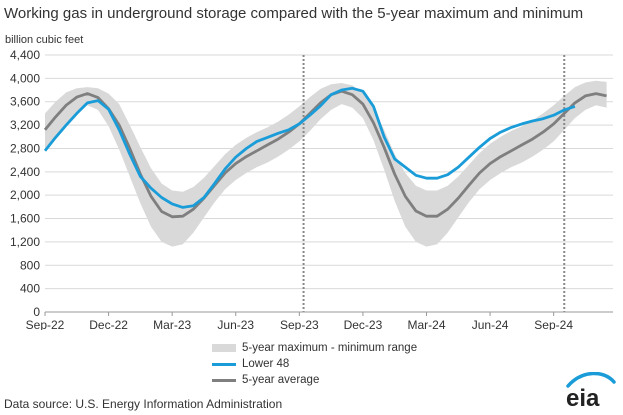  I want to click on y-tick-label: 4,400, so click(25, 55).